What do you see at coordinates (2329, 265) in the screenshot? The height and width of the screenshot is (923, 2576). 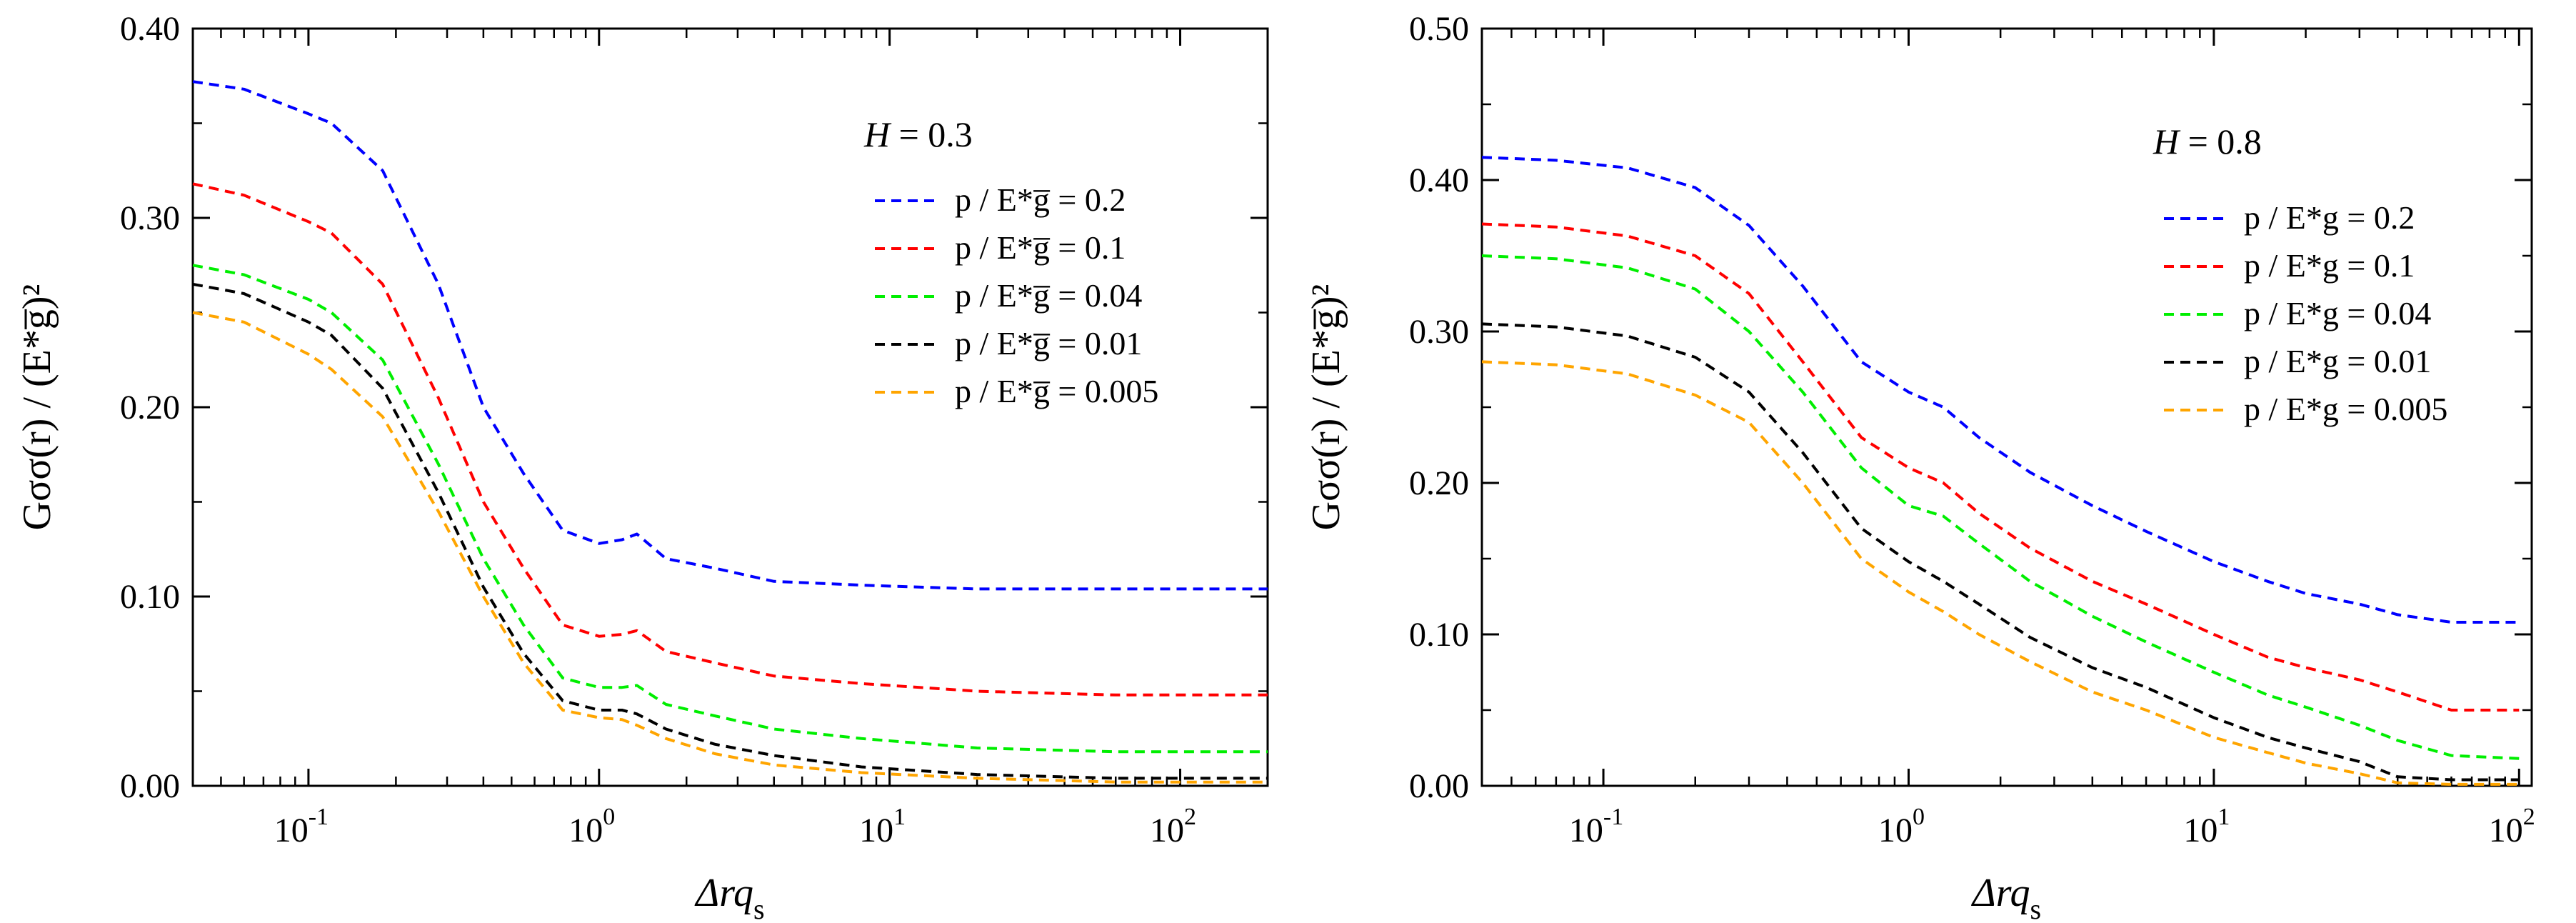 I see `legend-label: p / E*g = 0.1` at bounding box center [2329, 265].